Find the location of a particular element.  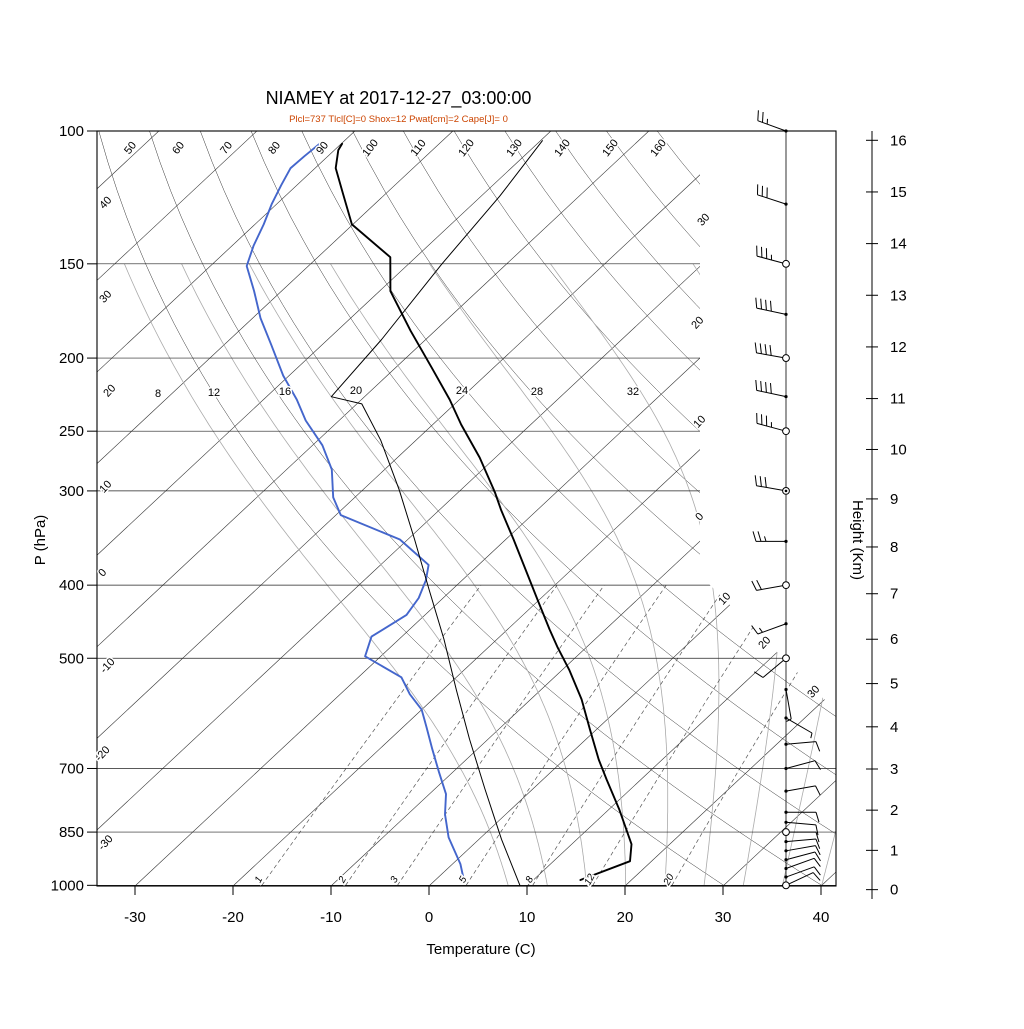

svg-text: 90 is located at coordinates (322, 148).